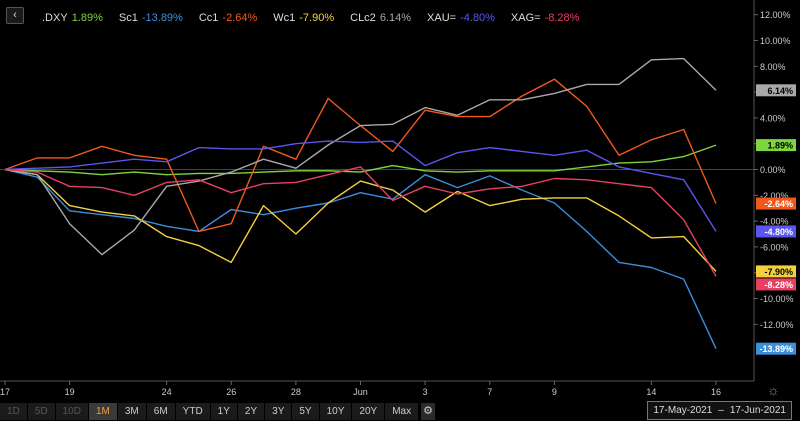  I want to click on legend-symbol: .DXY, so click(55, 18).